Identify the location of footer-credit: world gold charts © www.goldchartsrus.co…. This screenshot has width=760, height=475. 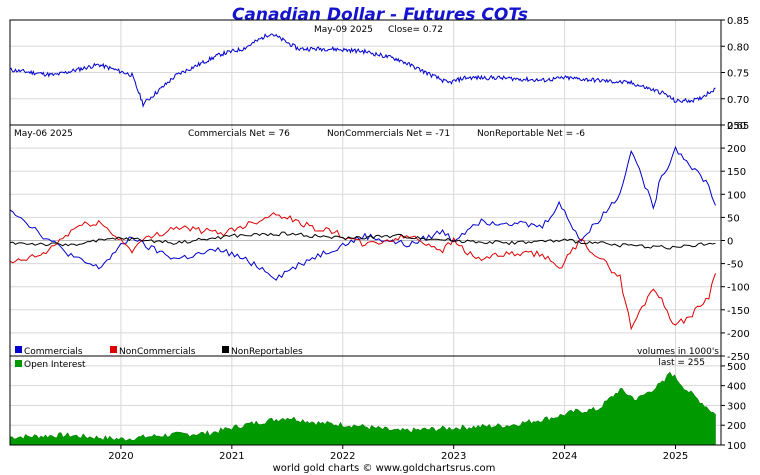
(384, 468).